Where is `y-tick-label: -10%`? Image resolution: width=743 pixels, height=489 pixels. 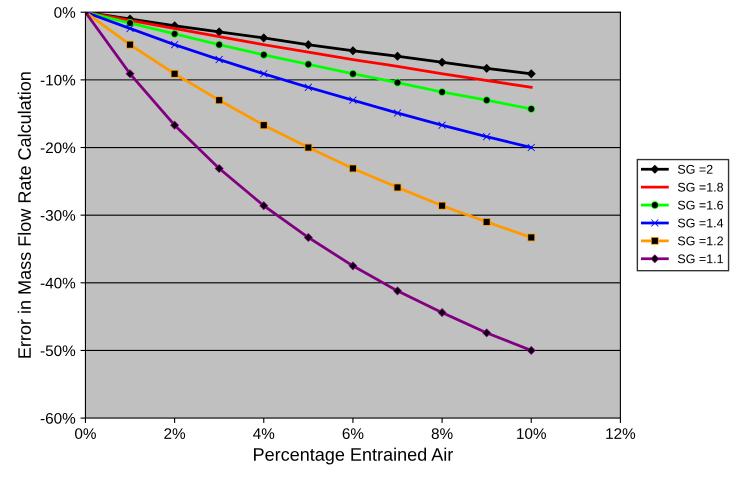 y-tick-label: -10% is located at coordinates (58, 80).